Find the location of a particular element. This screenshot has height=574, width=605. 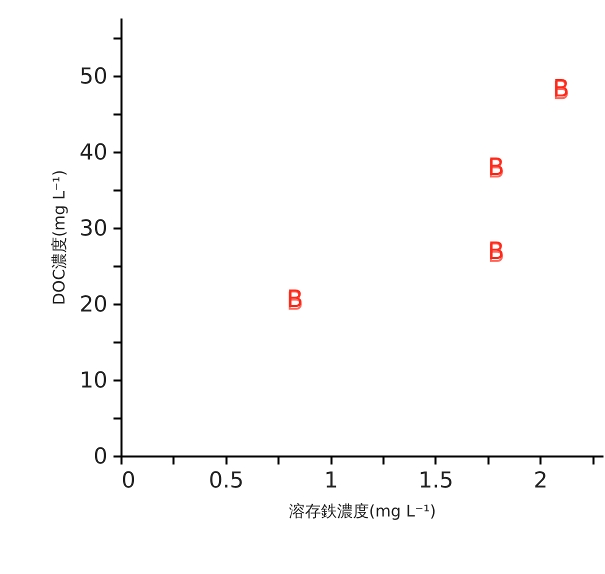

x-axis-title: 溶存鉄濃度(mg L⁻¹) is located at coordinates (362, 511).